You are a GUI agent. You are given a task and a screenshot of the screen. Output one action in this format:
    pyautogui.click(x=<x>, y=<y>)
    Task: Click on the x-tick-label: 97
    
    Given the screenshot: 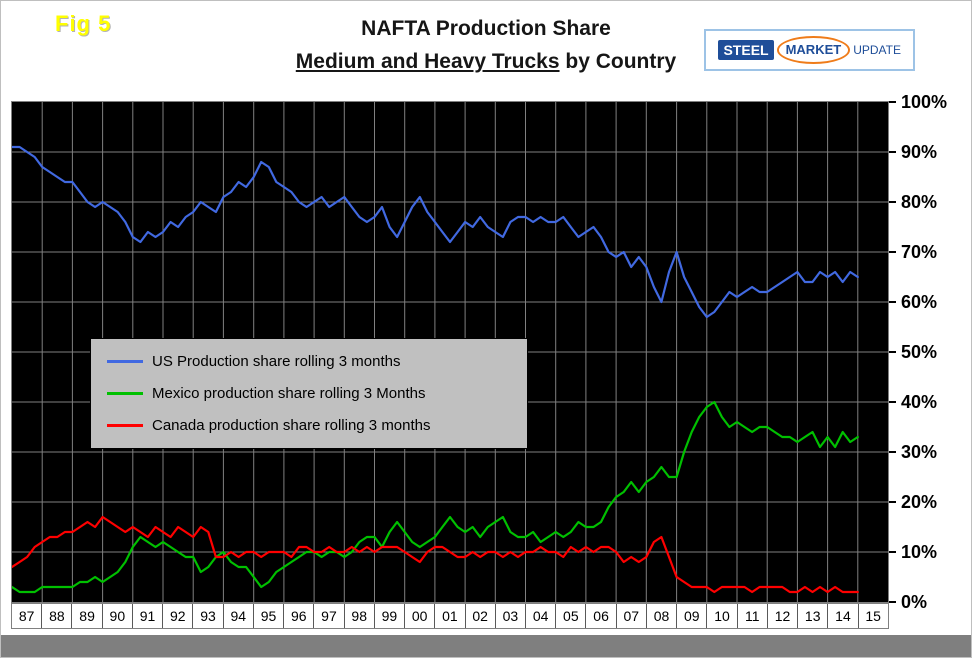 What is the action you would take?
    pyautogui.click(x=328, y=616)
    